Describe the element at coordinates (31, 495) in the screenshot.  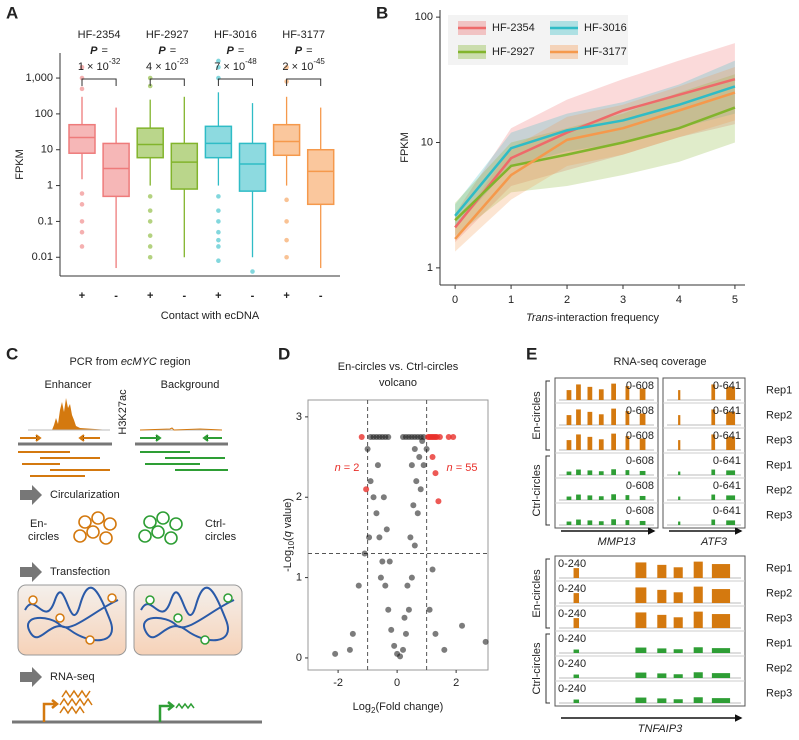
I see `step-arrow` at that location.